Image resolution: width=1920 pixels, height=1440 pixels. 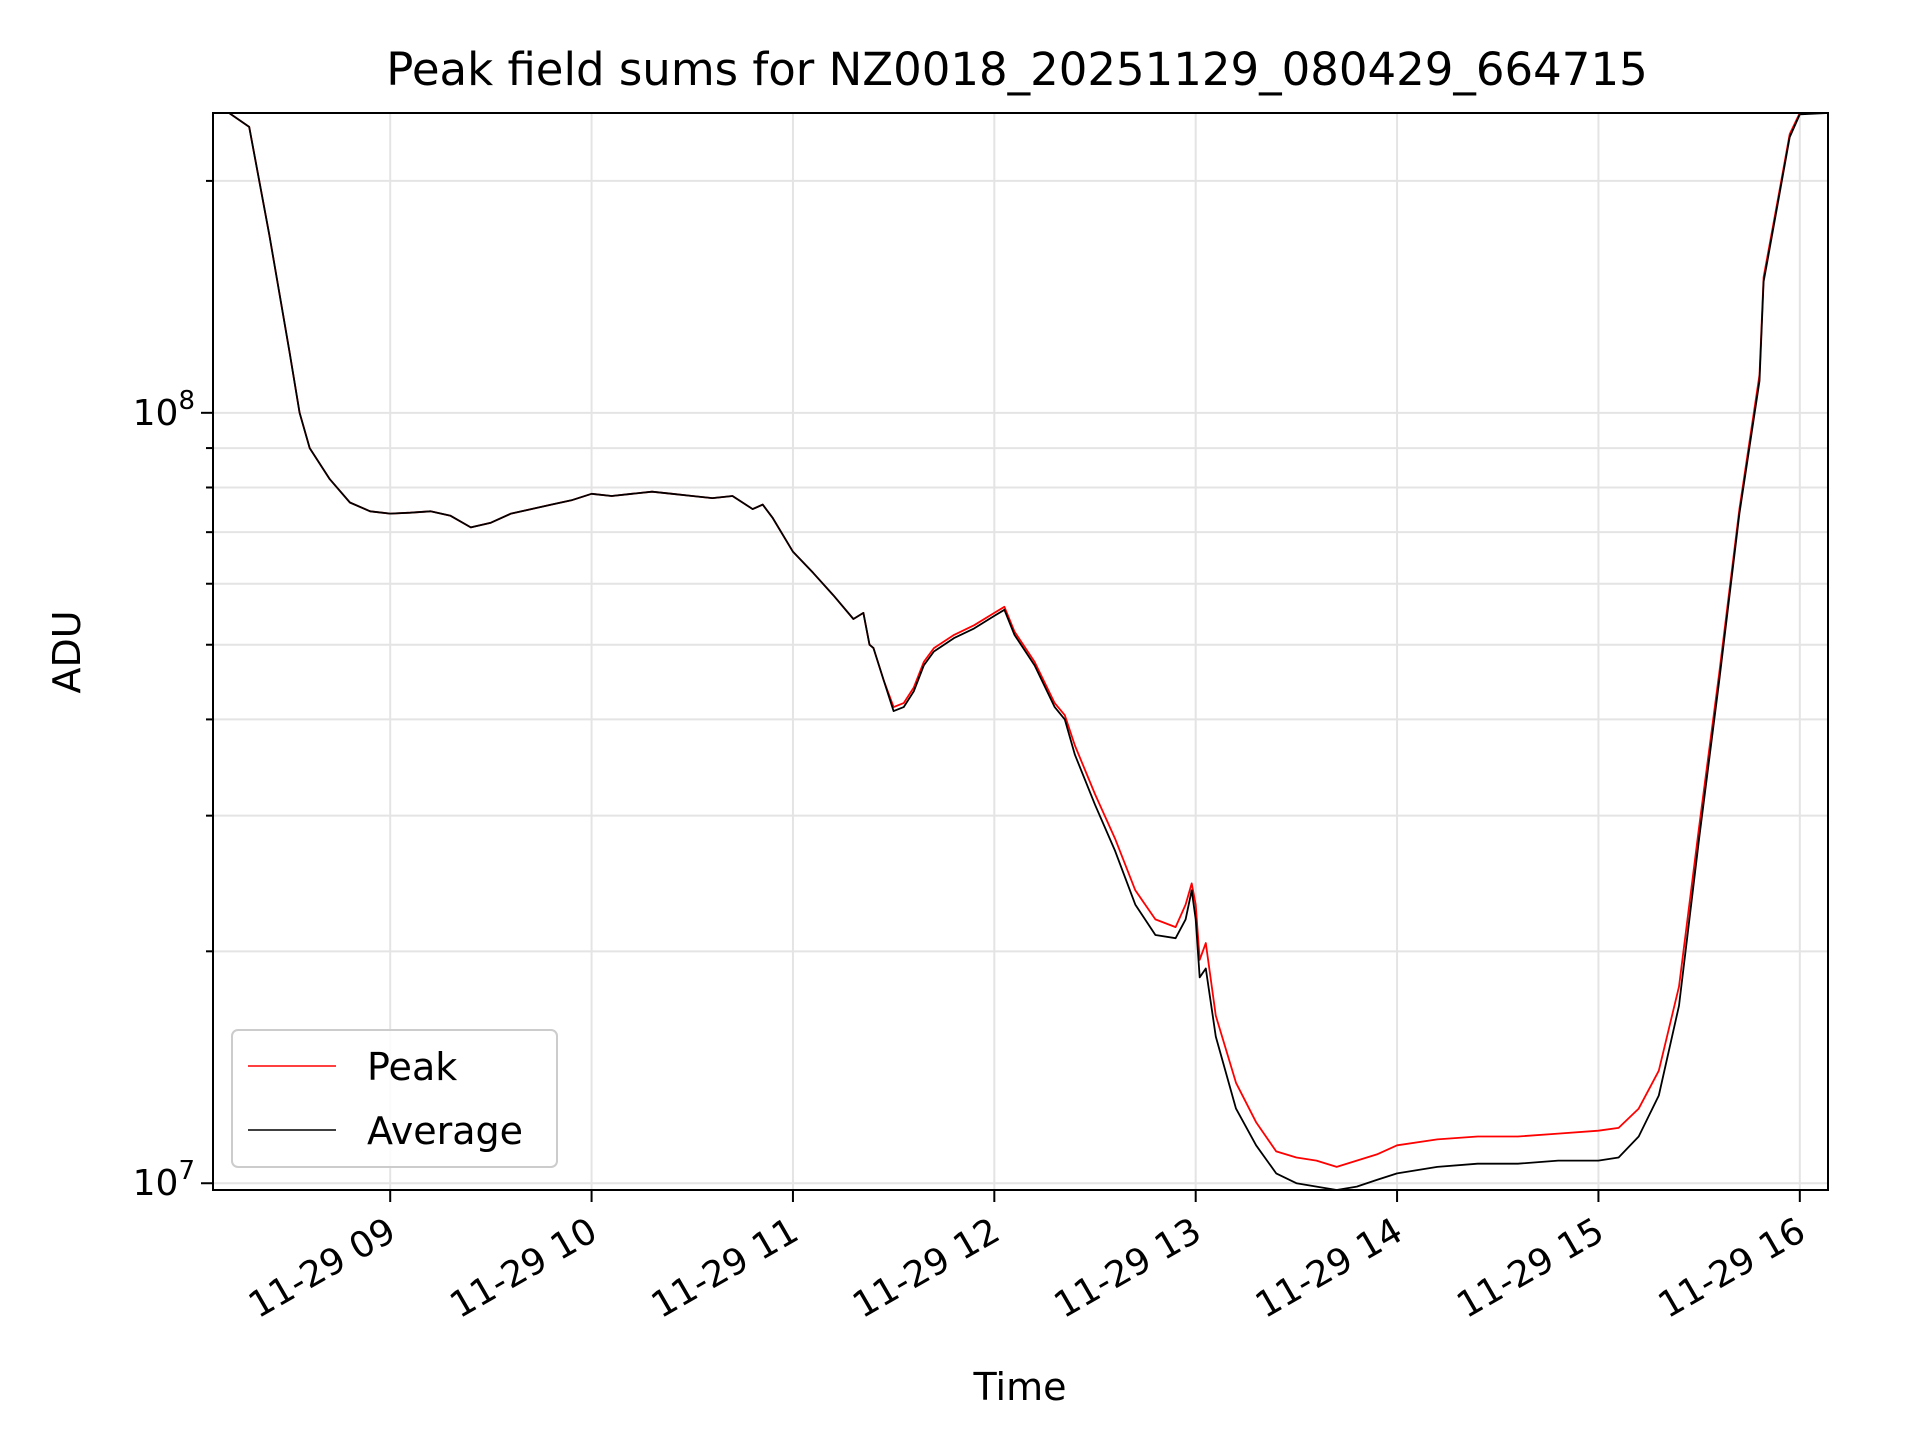 What do you see at coordinates (67, 651) in the screenshot?
I see `y-axis-label: ADU` at bounding box center [67, 651].